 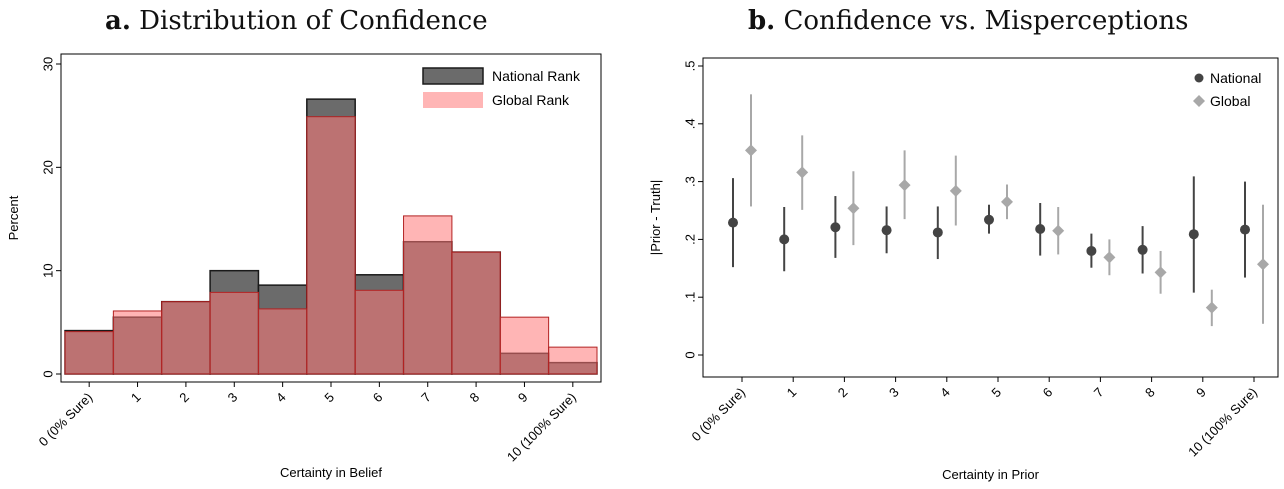 I want to click on legend-marker-global, so click(x=1199, y=101).